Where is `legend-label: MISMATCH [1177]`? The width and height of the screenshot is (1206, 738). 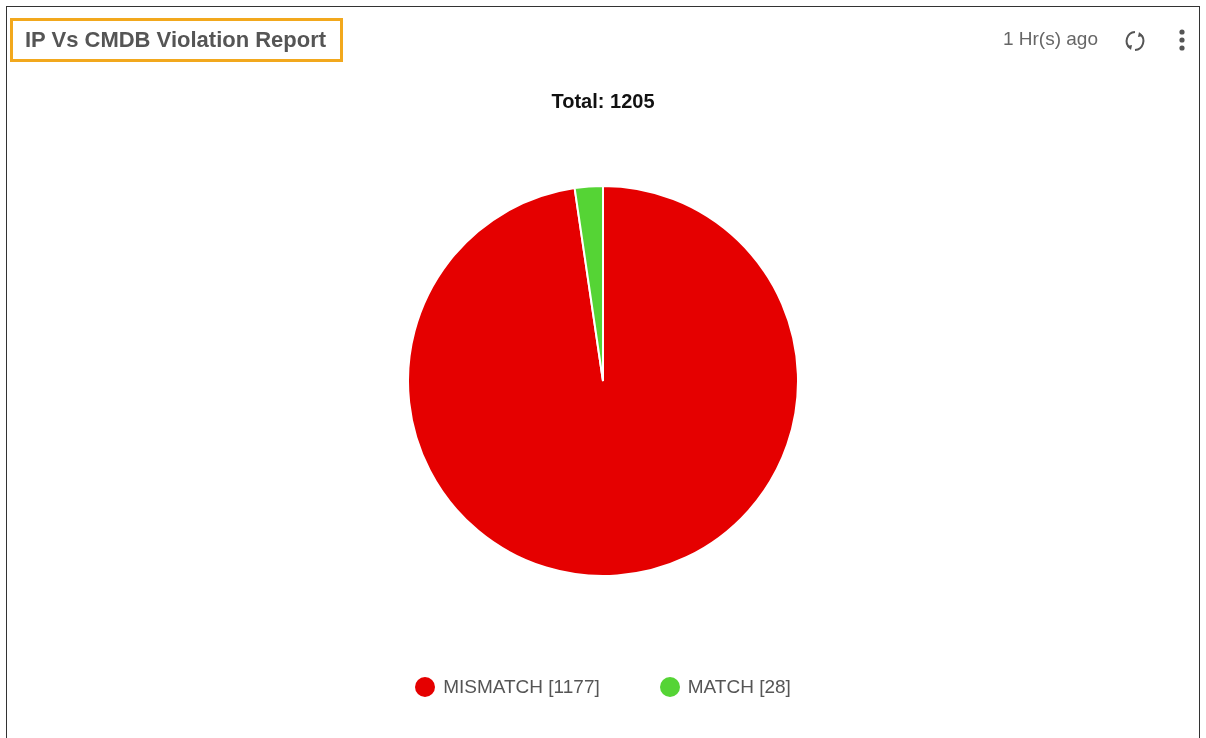 legend-label: MISMATCH [1177] is located at coordinates (521, 687).